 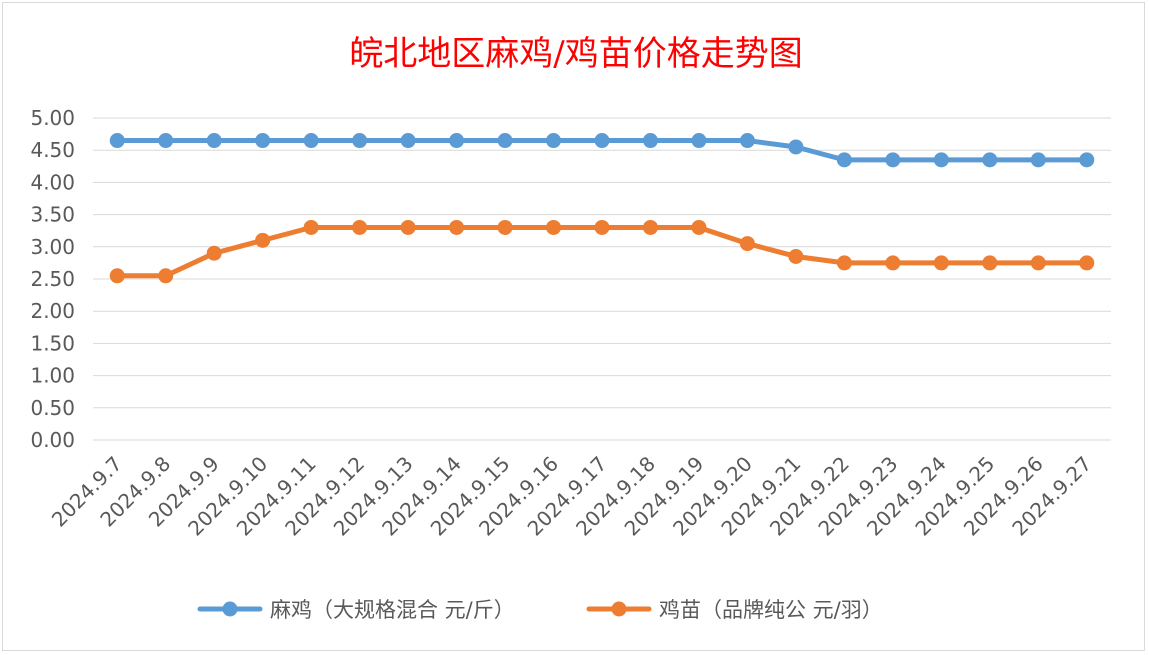 I want to click on y-tick-label: 5.00, so click(x=52, y=118).